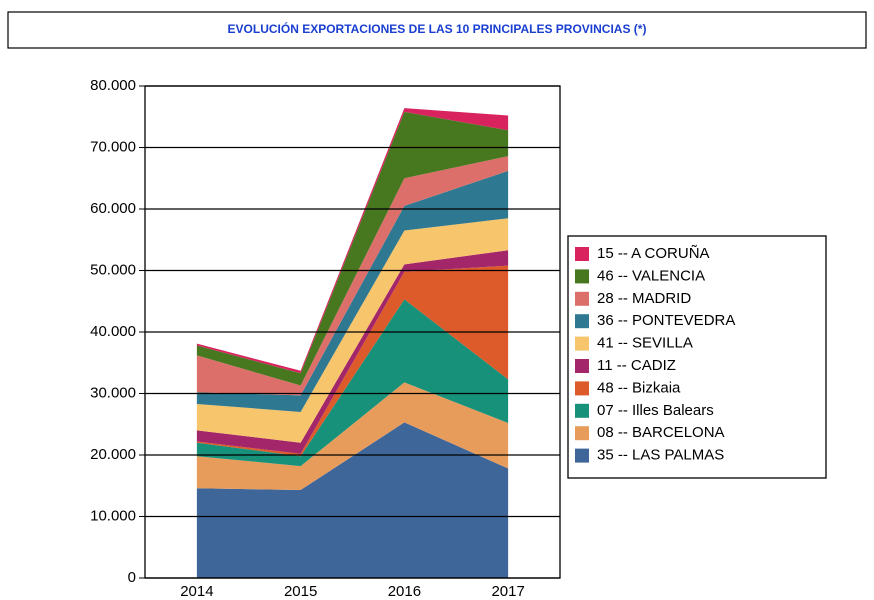 The height and width of the screenshot is (600, 874). I want to click on legend-box, so click(697, 357).